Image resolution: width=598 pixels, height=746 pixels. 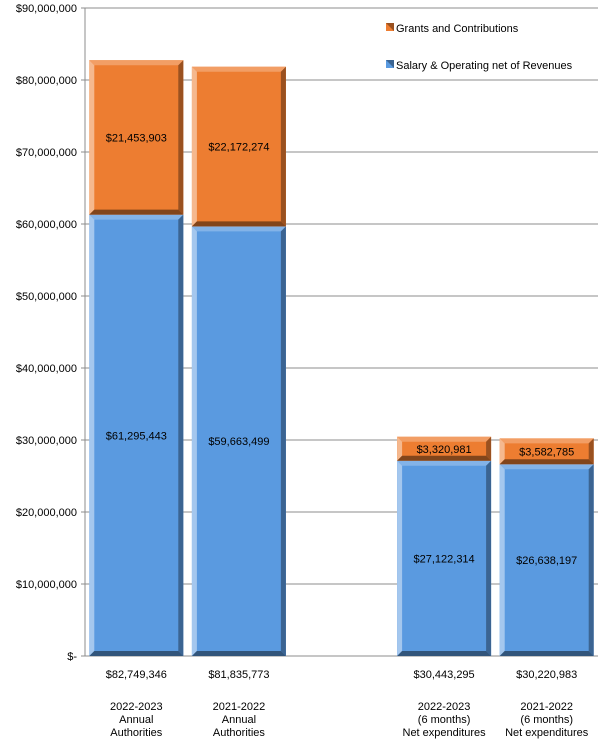 I want to click on legend-item: Salary & Operating net of Revenues, so click(x=479, y=66).